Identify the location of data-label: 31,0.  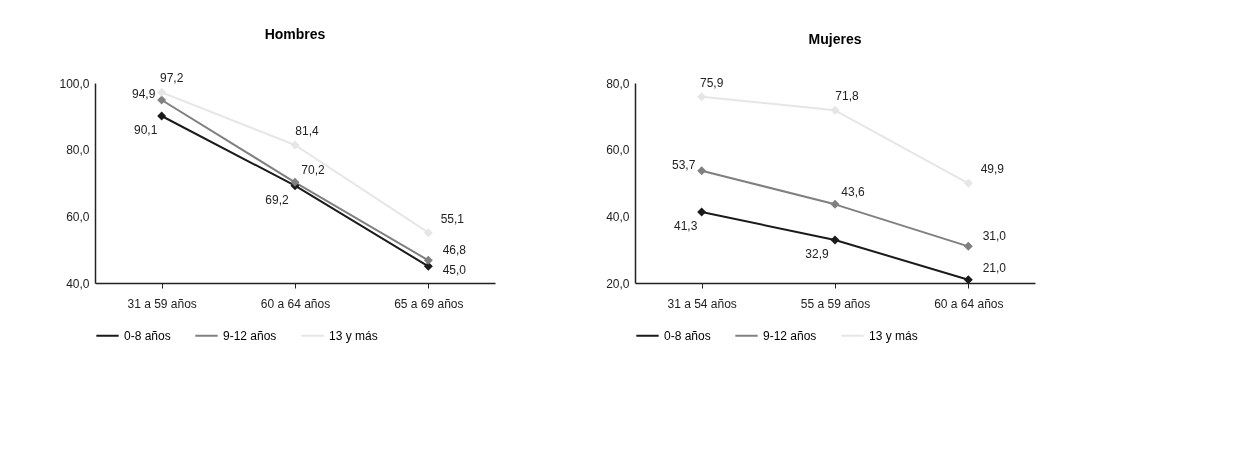
(994, 236).